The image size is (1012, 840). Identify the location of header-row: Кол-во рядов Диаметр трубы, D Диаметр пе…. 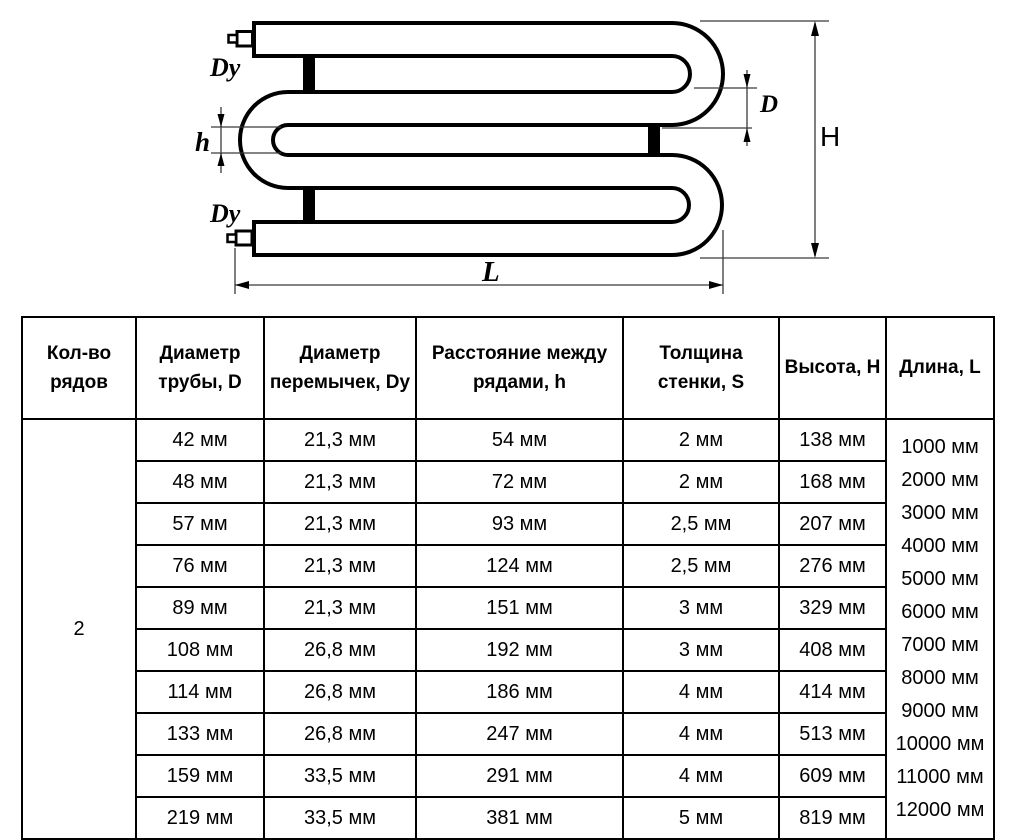
(508, 368).